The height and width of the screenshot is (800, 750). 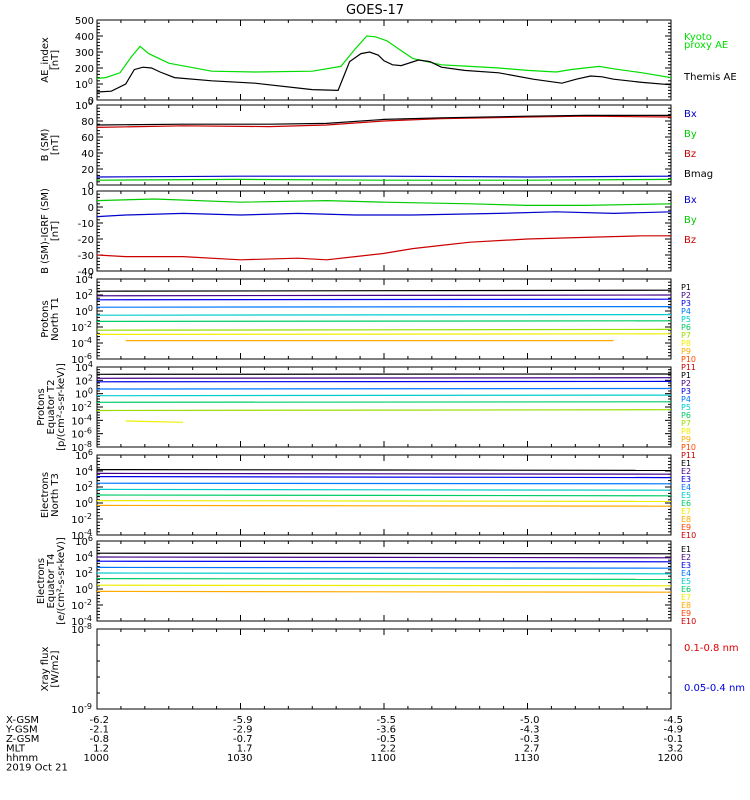 What do you see at coordinates (710, 77) in the screenshot?
I see `legend-themis-ae: Themis AE` at bounding box center [710, 77].